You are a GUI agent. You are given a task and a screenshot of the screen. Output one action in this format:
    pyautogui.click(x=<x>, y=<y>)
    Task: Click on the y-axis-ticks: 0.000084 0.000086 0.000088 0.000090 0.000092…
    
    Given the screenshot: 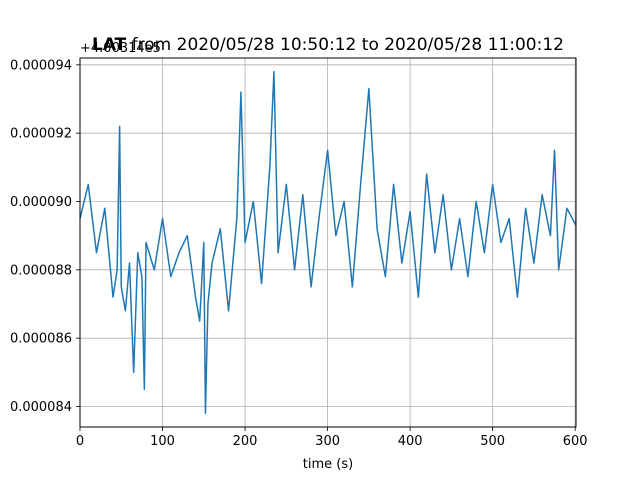 What is the action you would take?
    pyautogui.click(x=45, y=236)
    